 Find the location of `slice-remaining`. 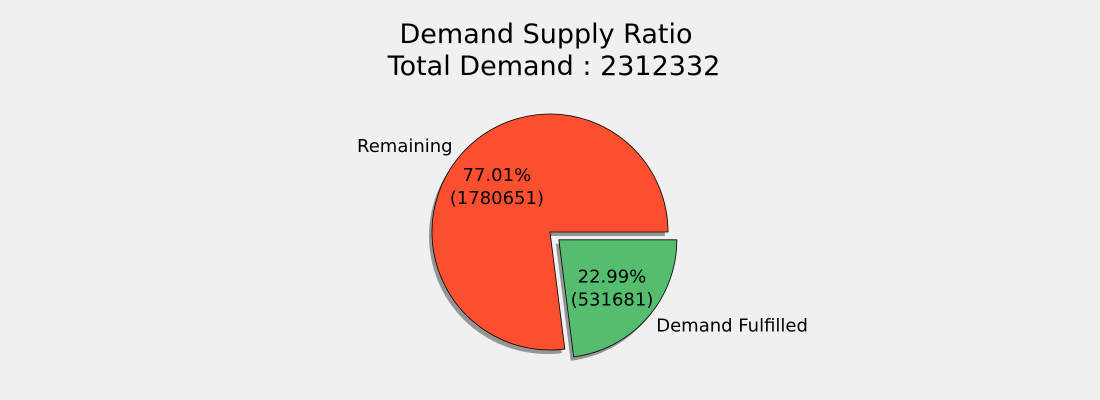

slice-remaining is located at coordinates (550, 232).